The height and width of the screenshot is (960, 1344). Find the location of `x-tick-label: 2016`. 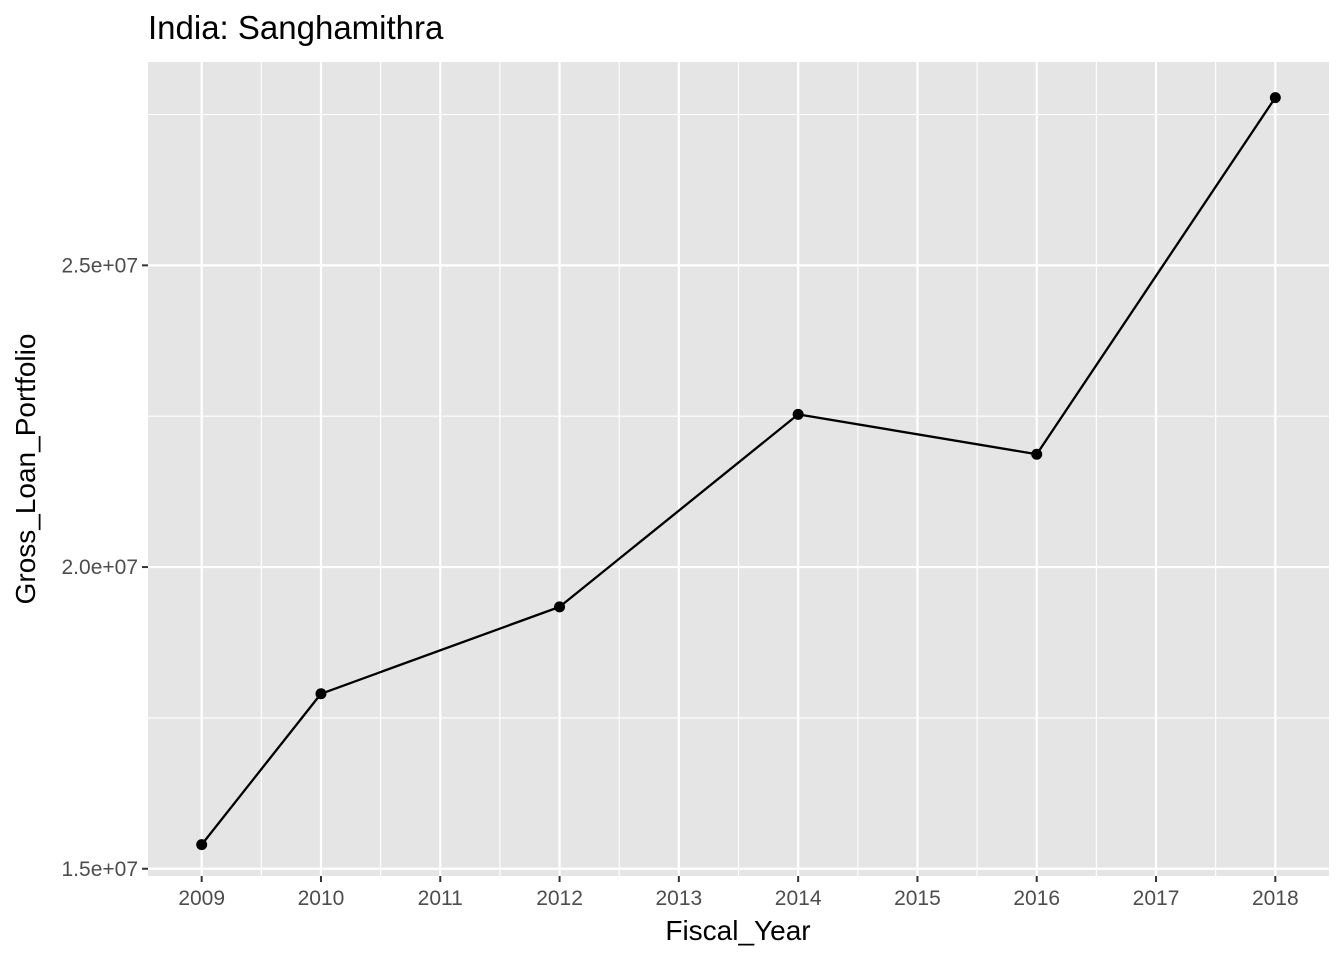

x-tick-label: 2016 is located at coordinates (1036, 898).